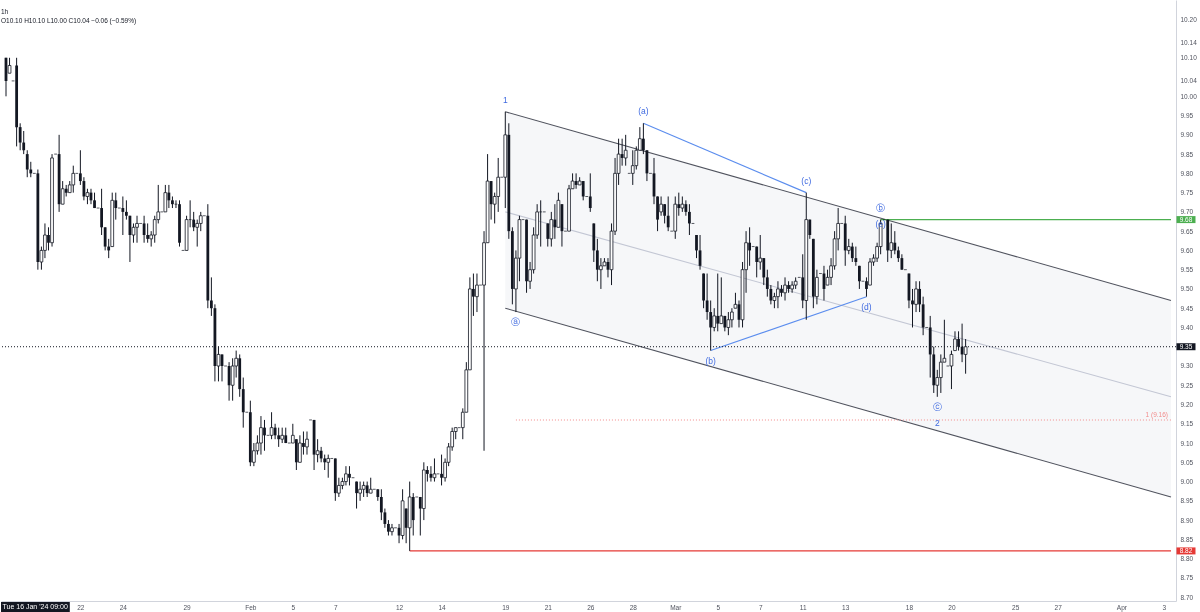 This screenshot has width=1200, height=612. I want to click on text: (d), so click(866, 306).